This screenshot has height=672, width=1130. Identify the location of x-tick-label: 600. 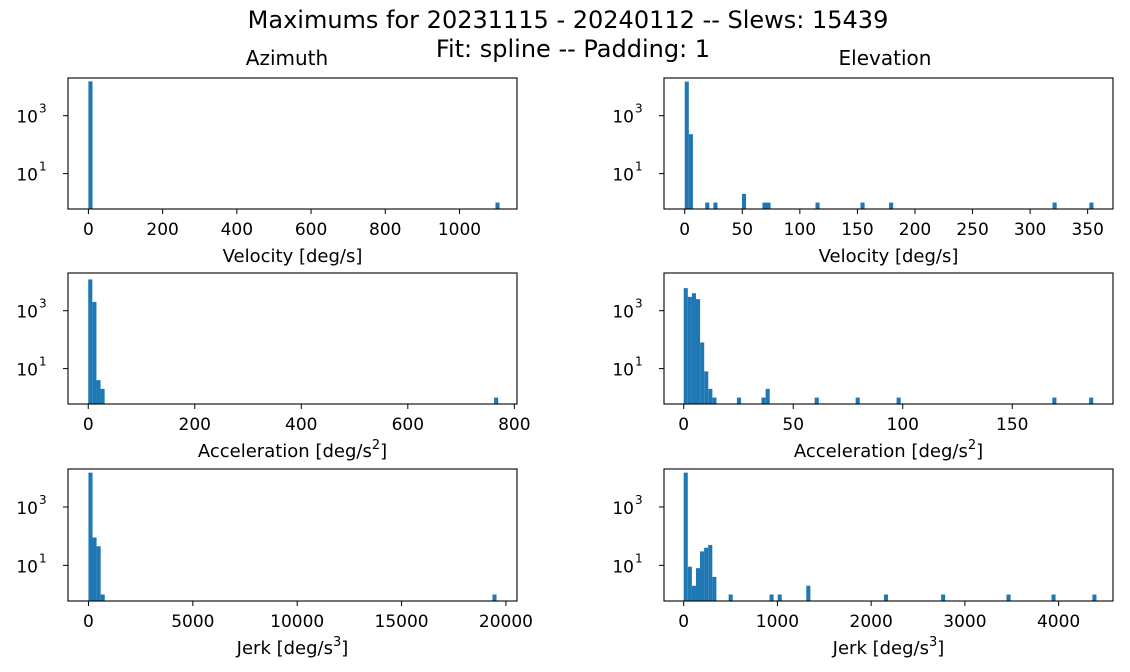
(408, 425).